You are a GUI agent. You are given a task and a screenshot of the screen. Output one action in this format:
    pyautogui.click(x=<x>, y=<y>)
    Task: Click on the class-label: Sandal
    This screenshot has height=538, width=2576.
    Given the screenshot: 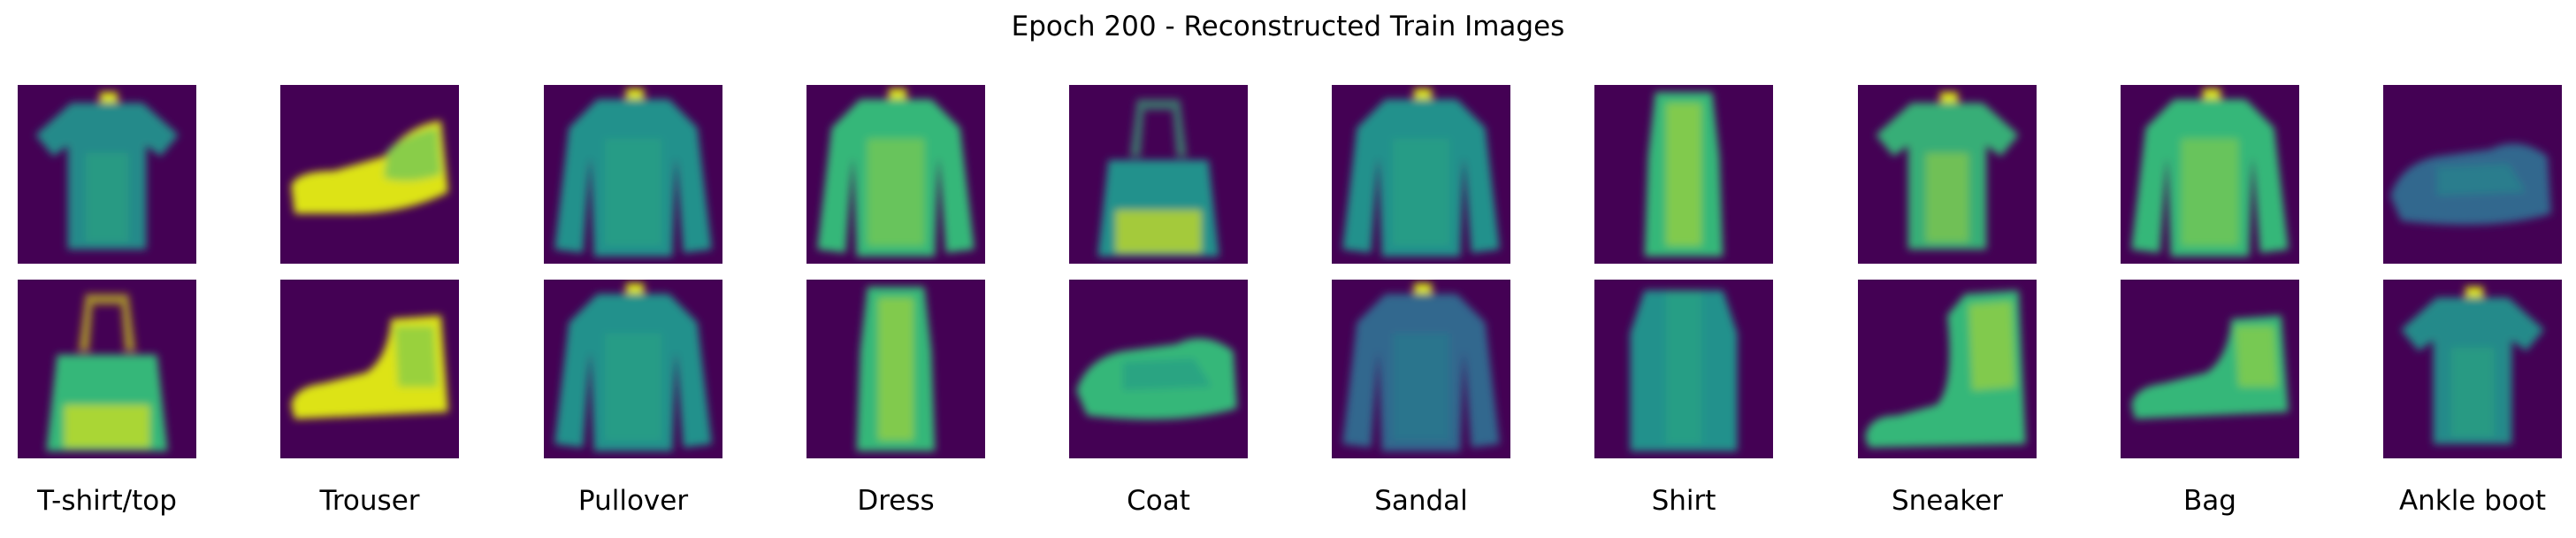 What is the action you would take?
    pyautogui.click(x=1421, y=501)
    